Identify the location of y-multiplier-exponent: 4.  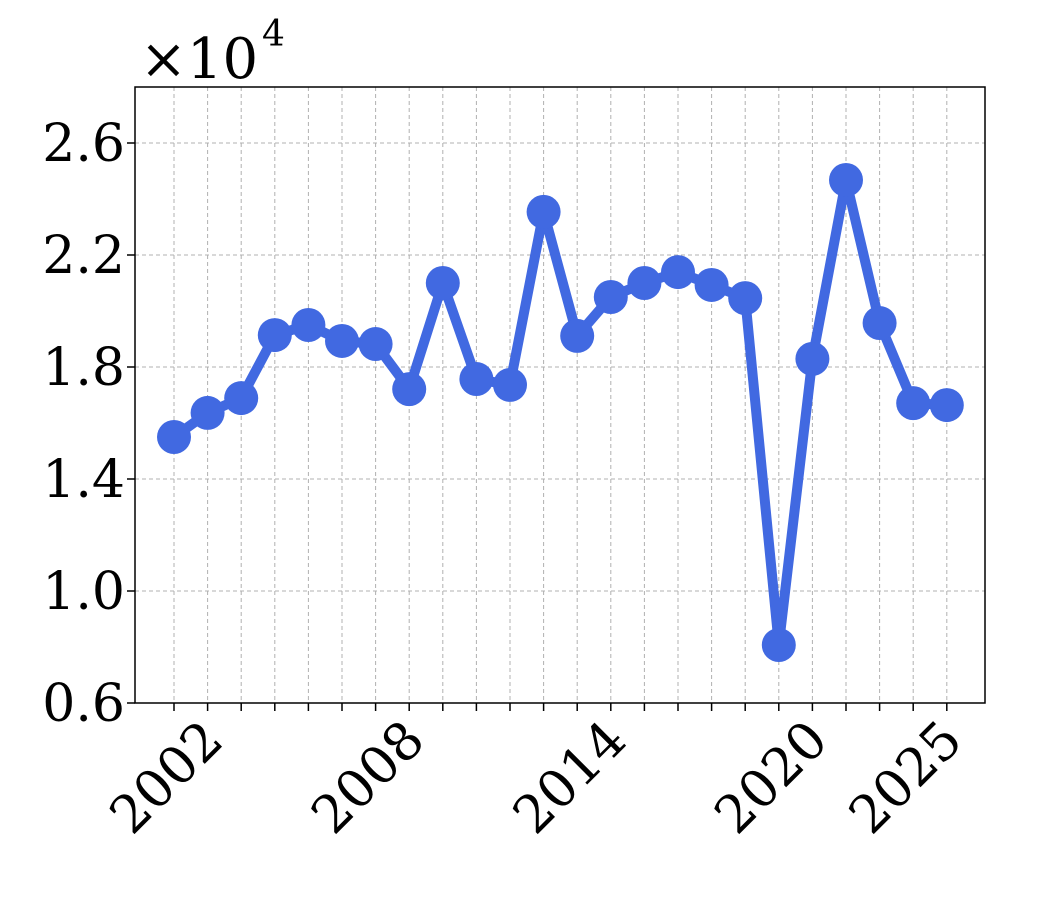
(273, 34).